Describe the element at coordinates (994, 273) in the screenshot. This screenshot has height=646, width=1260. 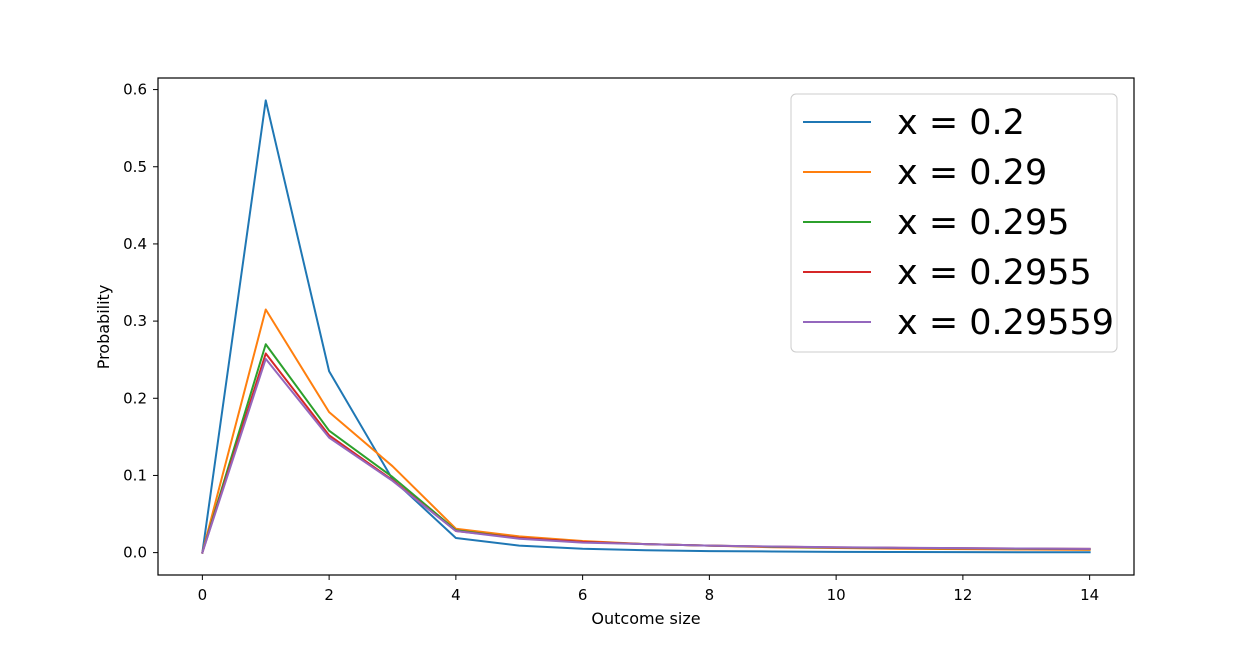
I see `legend-label-4: x = 0.2955` at that location.